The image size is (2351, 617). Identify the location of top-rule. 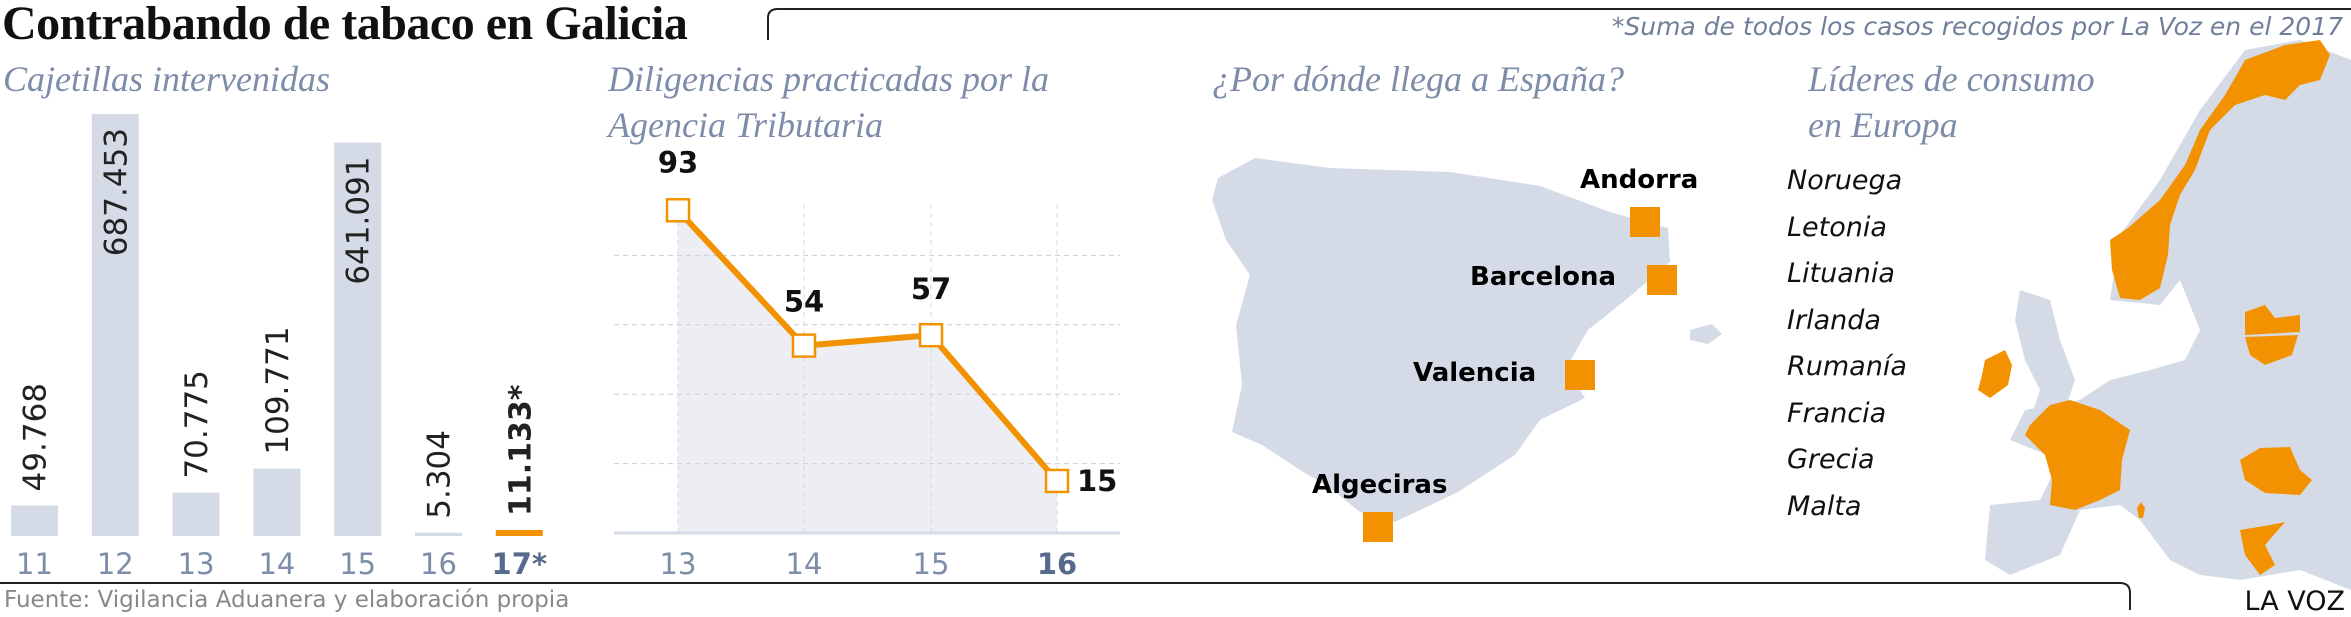
(1559, 24).